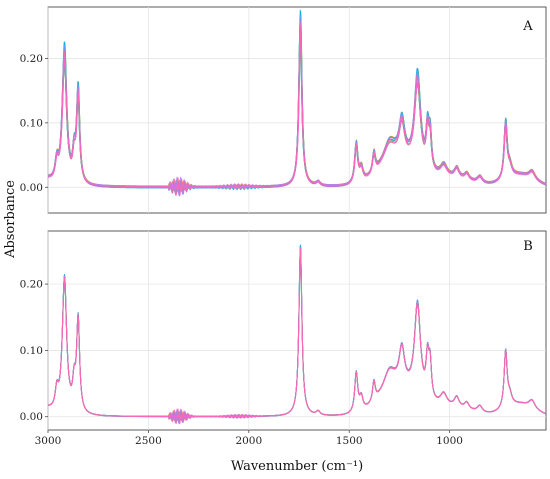 This screenshot has width=550, height=479. Describe the element at coordinates (31, 59) in the screenshot. I see `panel-a-y-tick-label: 0.20` at that location.